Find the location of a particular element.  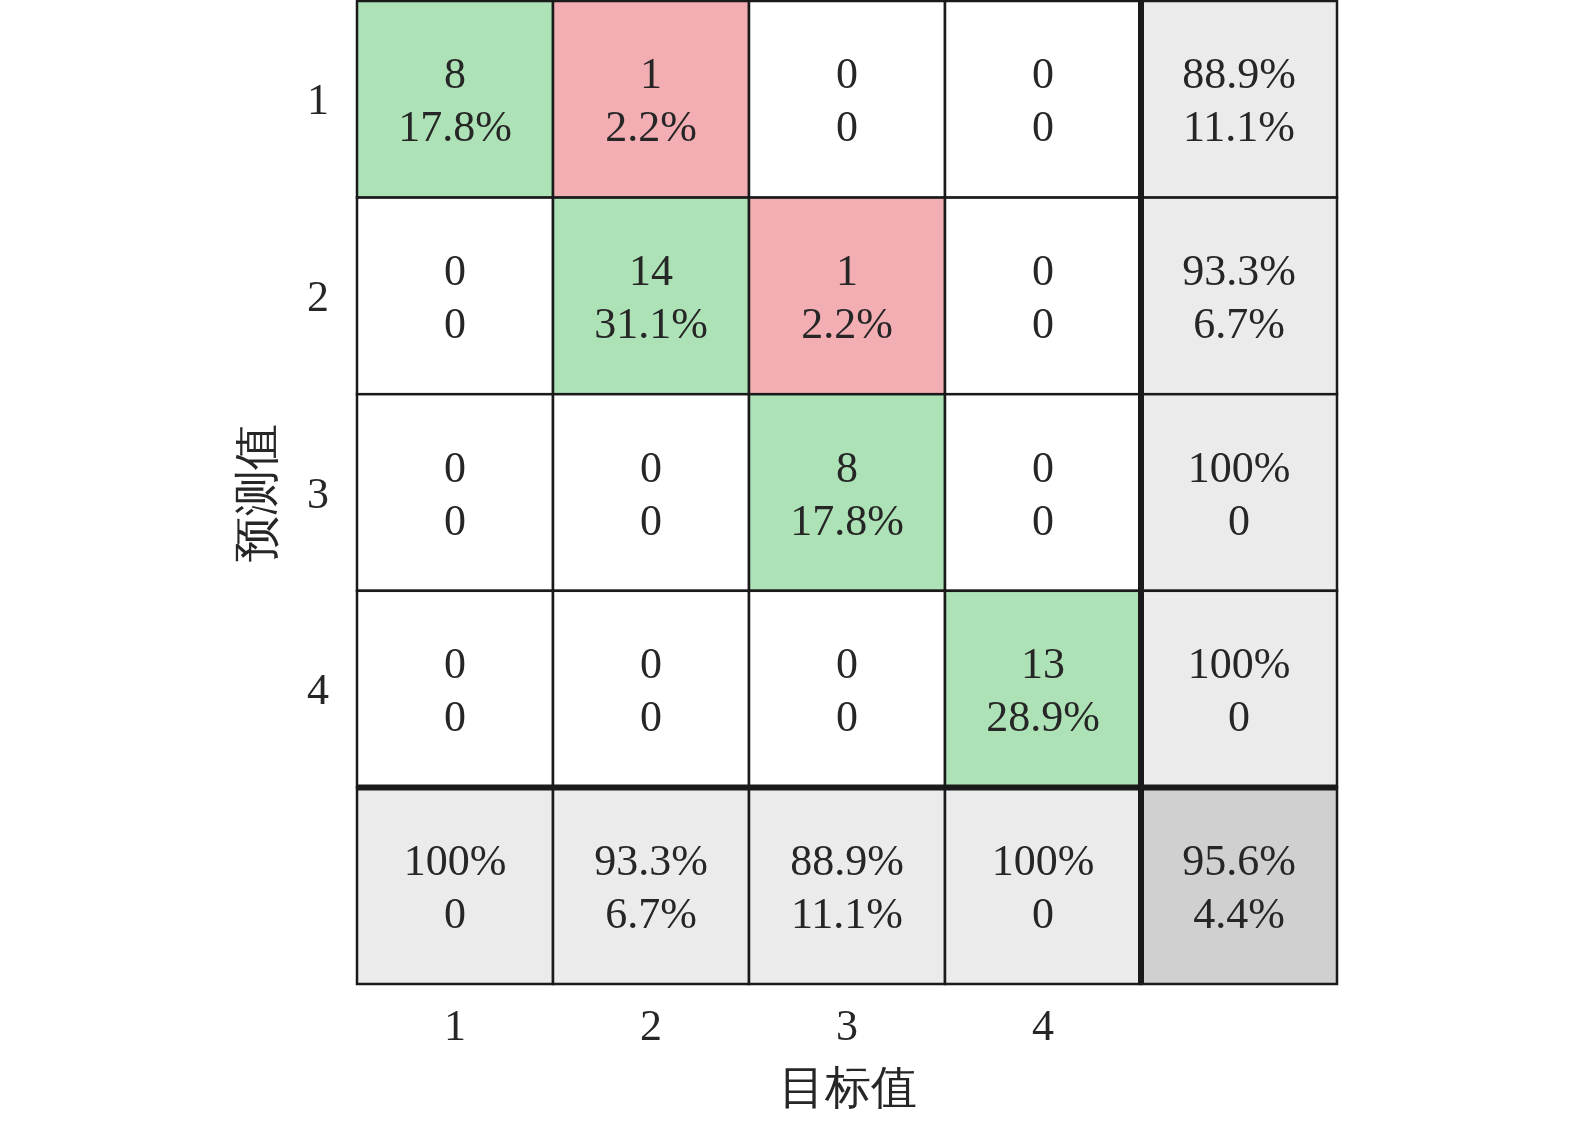

y-tick-label: 2 is located at coordinates (318, 296).